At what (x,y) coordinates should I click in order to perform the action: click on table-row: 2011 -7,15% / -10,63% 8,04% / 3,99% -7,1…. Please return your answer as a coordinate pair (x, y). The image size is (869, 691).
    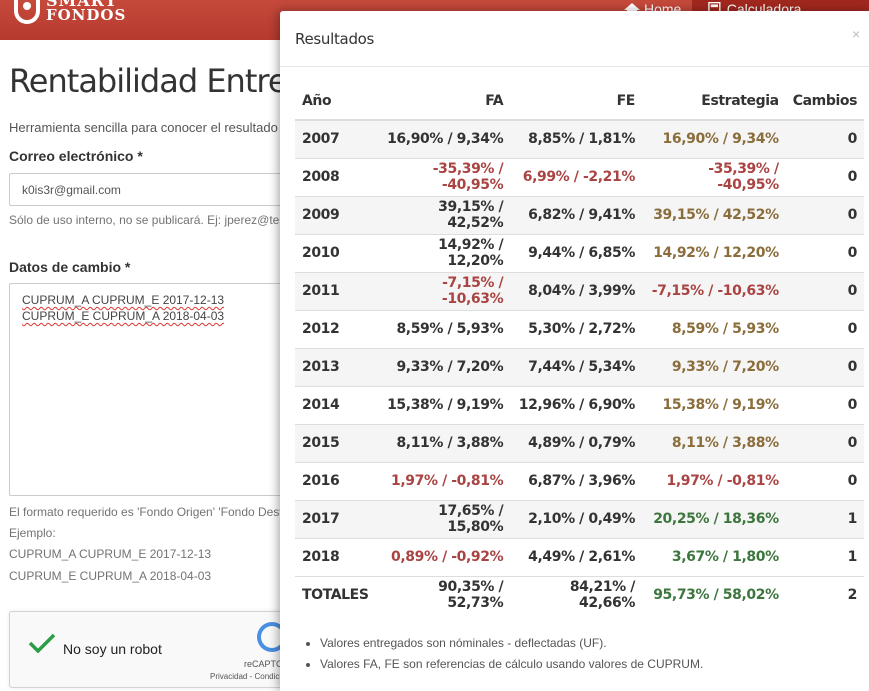
    Looking at the image, I should click on (579, 290).